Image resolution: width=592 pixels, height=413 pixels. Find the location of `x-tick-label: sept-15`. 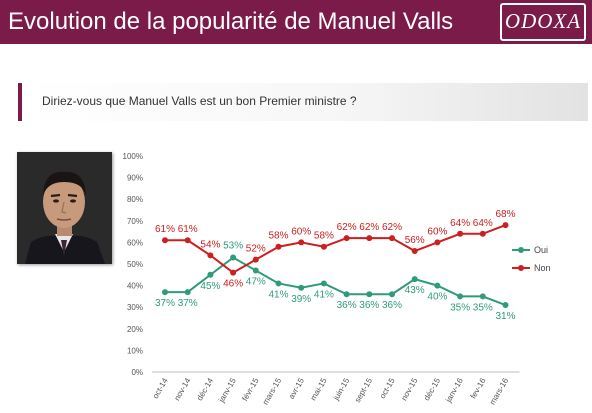

x-tick-label: sept-15 is located at coordinates (363, 390).